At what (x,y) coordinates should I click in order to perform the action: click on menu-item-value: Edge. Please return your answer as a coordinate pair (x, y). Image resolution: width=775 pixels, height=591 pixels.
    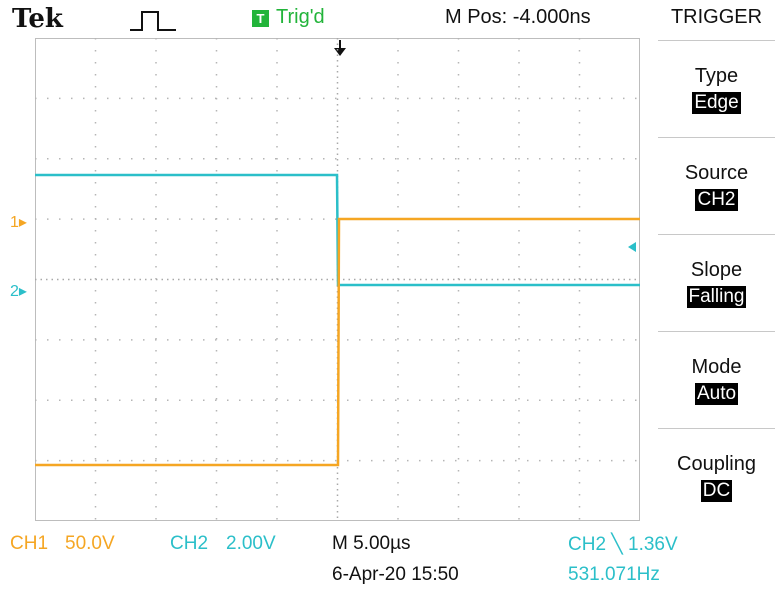
    Looking at the image, I should click on (716, 103).